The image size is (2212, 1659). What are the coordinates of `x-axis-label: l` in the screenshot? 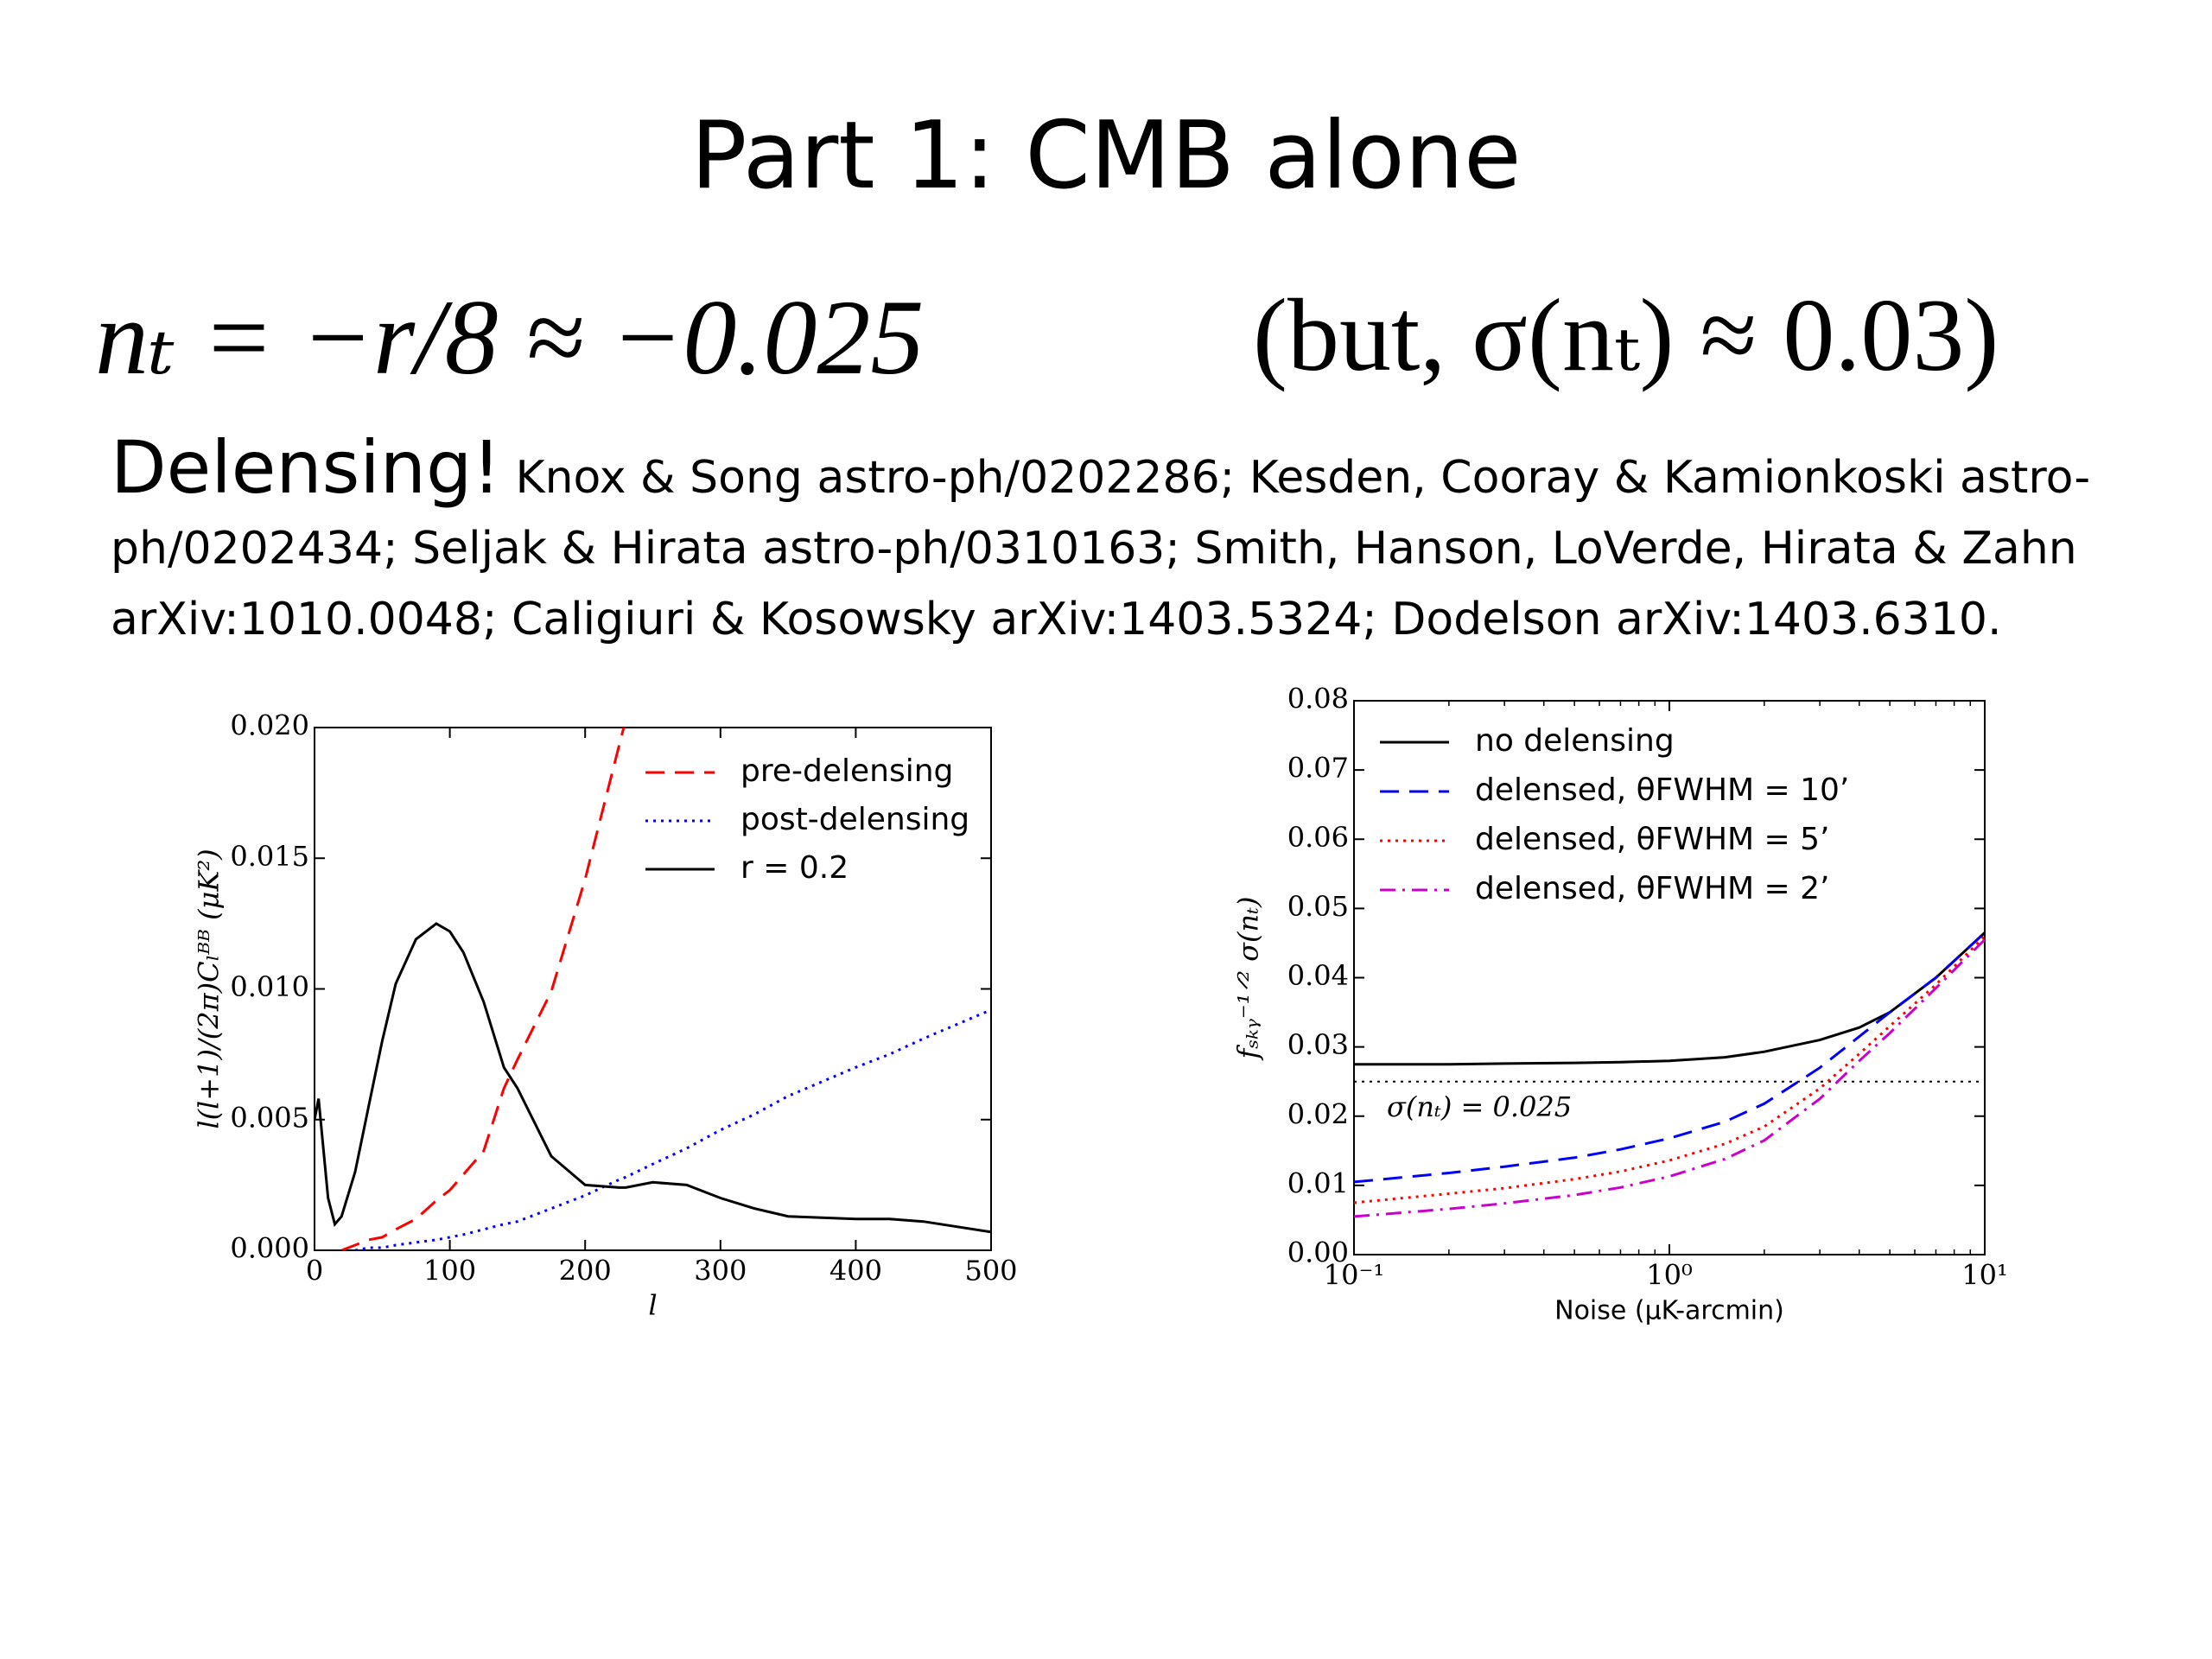 It's located at (652, 1305).